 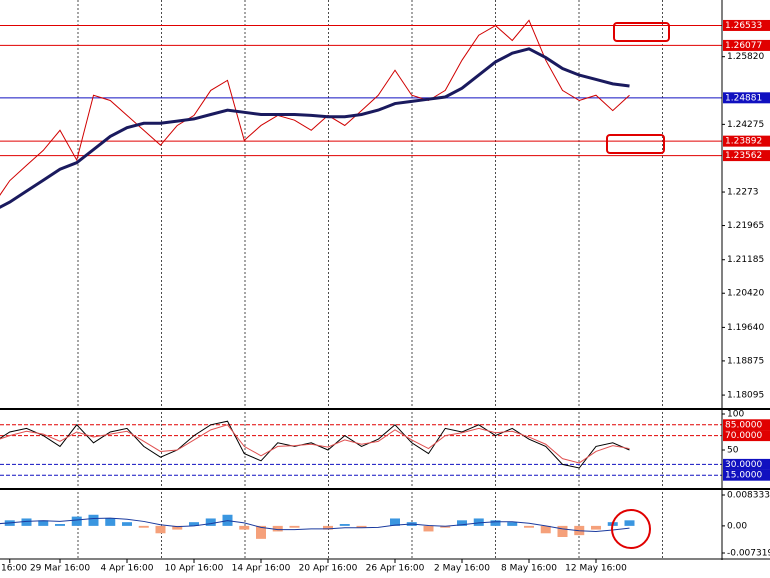 I want to click on level-label: 1.24881, so click(x=743, y=98).